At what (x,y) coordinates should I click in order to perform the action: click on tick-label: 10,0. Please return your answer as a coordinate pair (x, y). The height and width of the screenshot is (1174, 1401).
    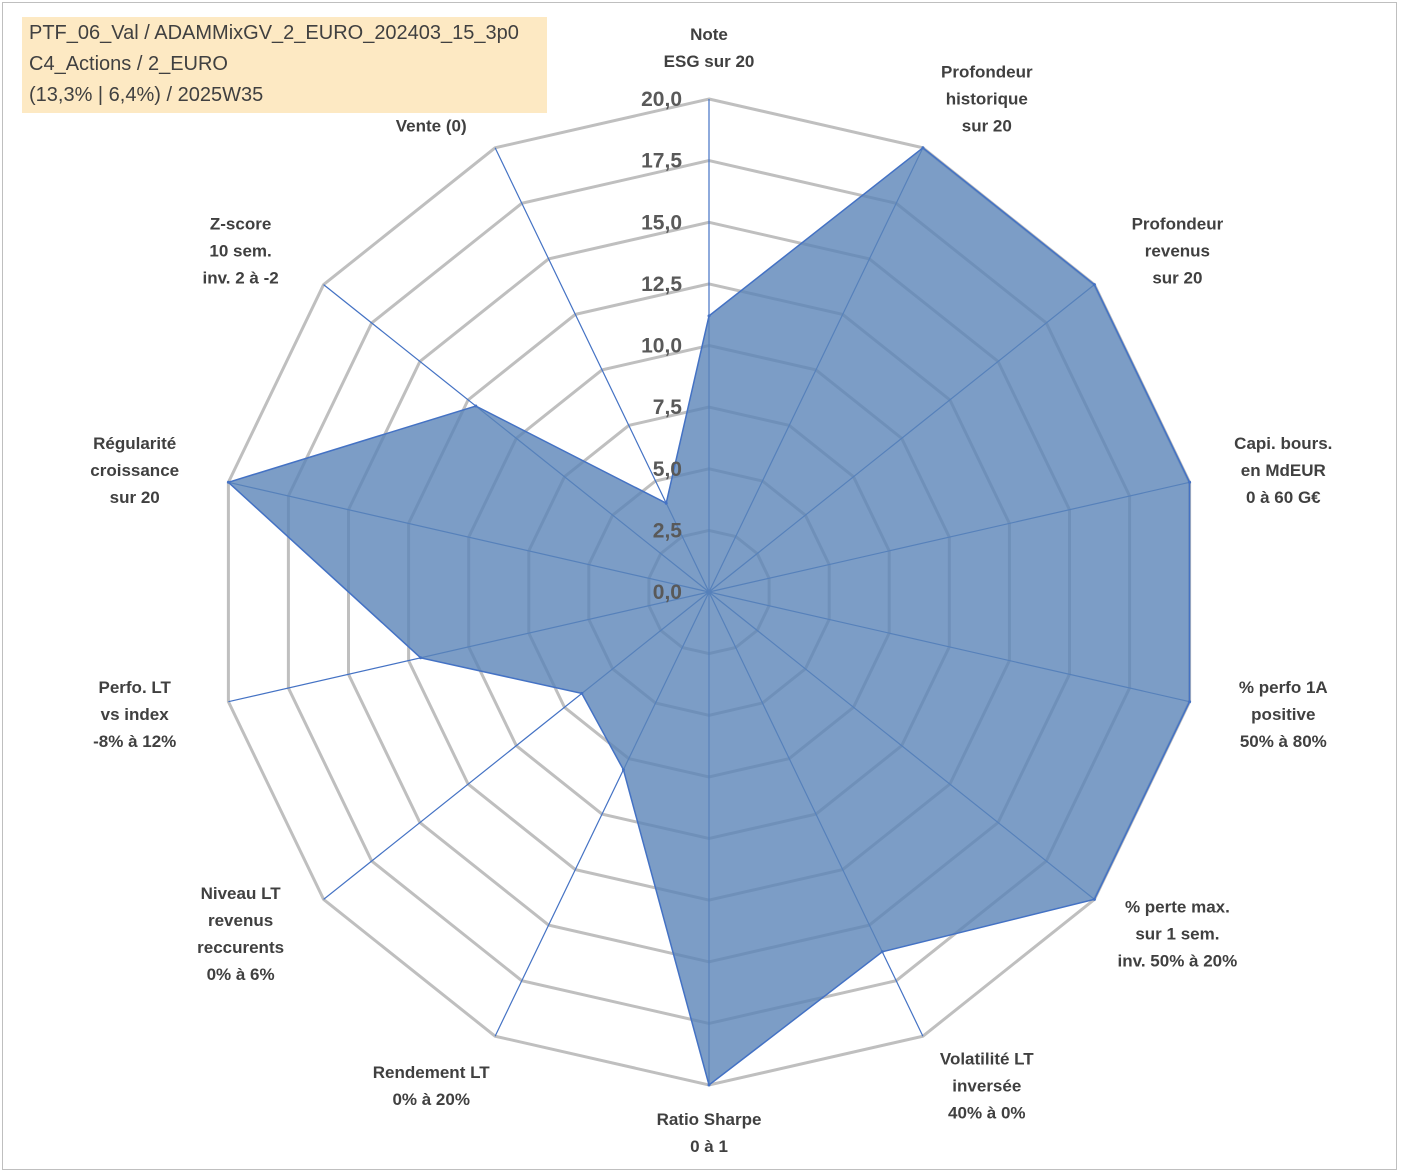
    Looking at the image, I should click on (661, 346).